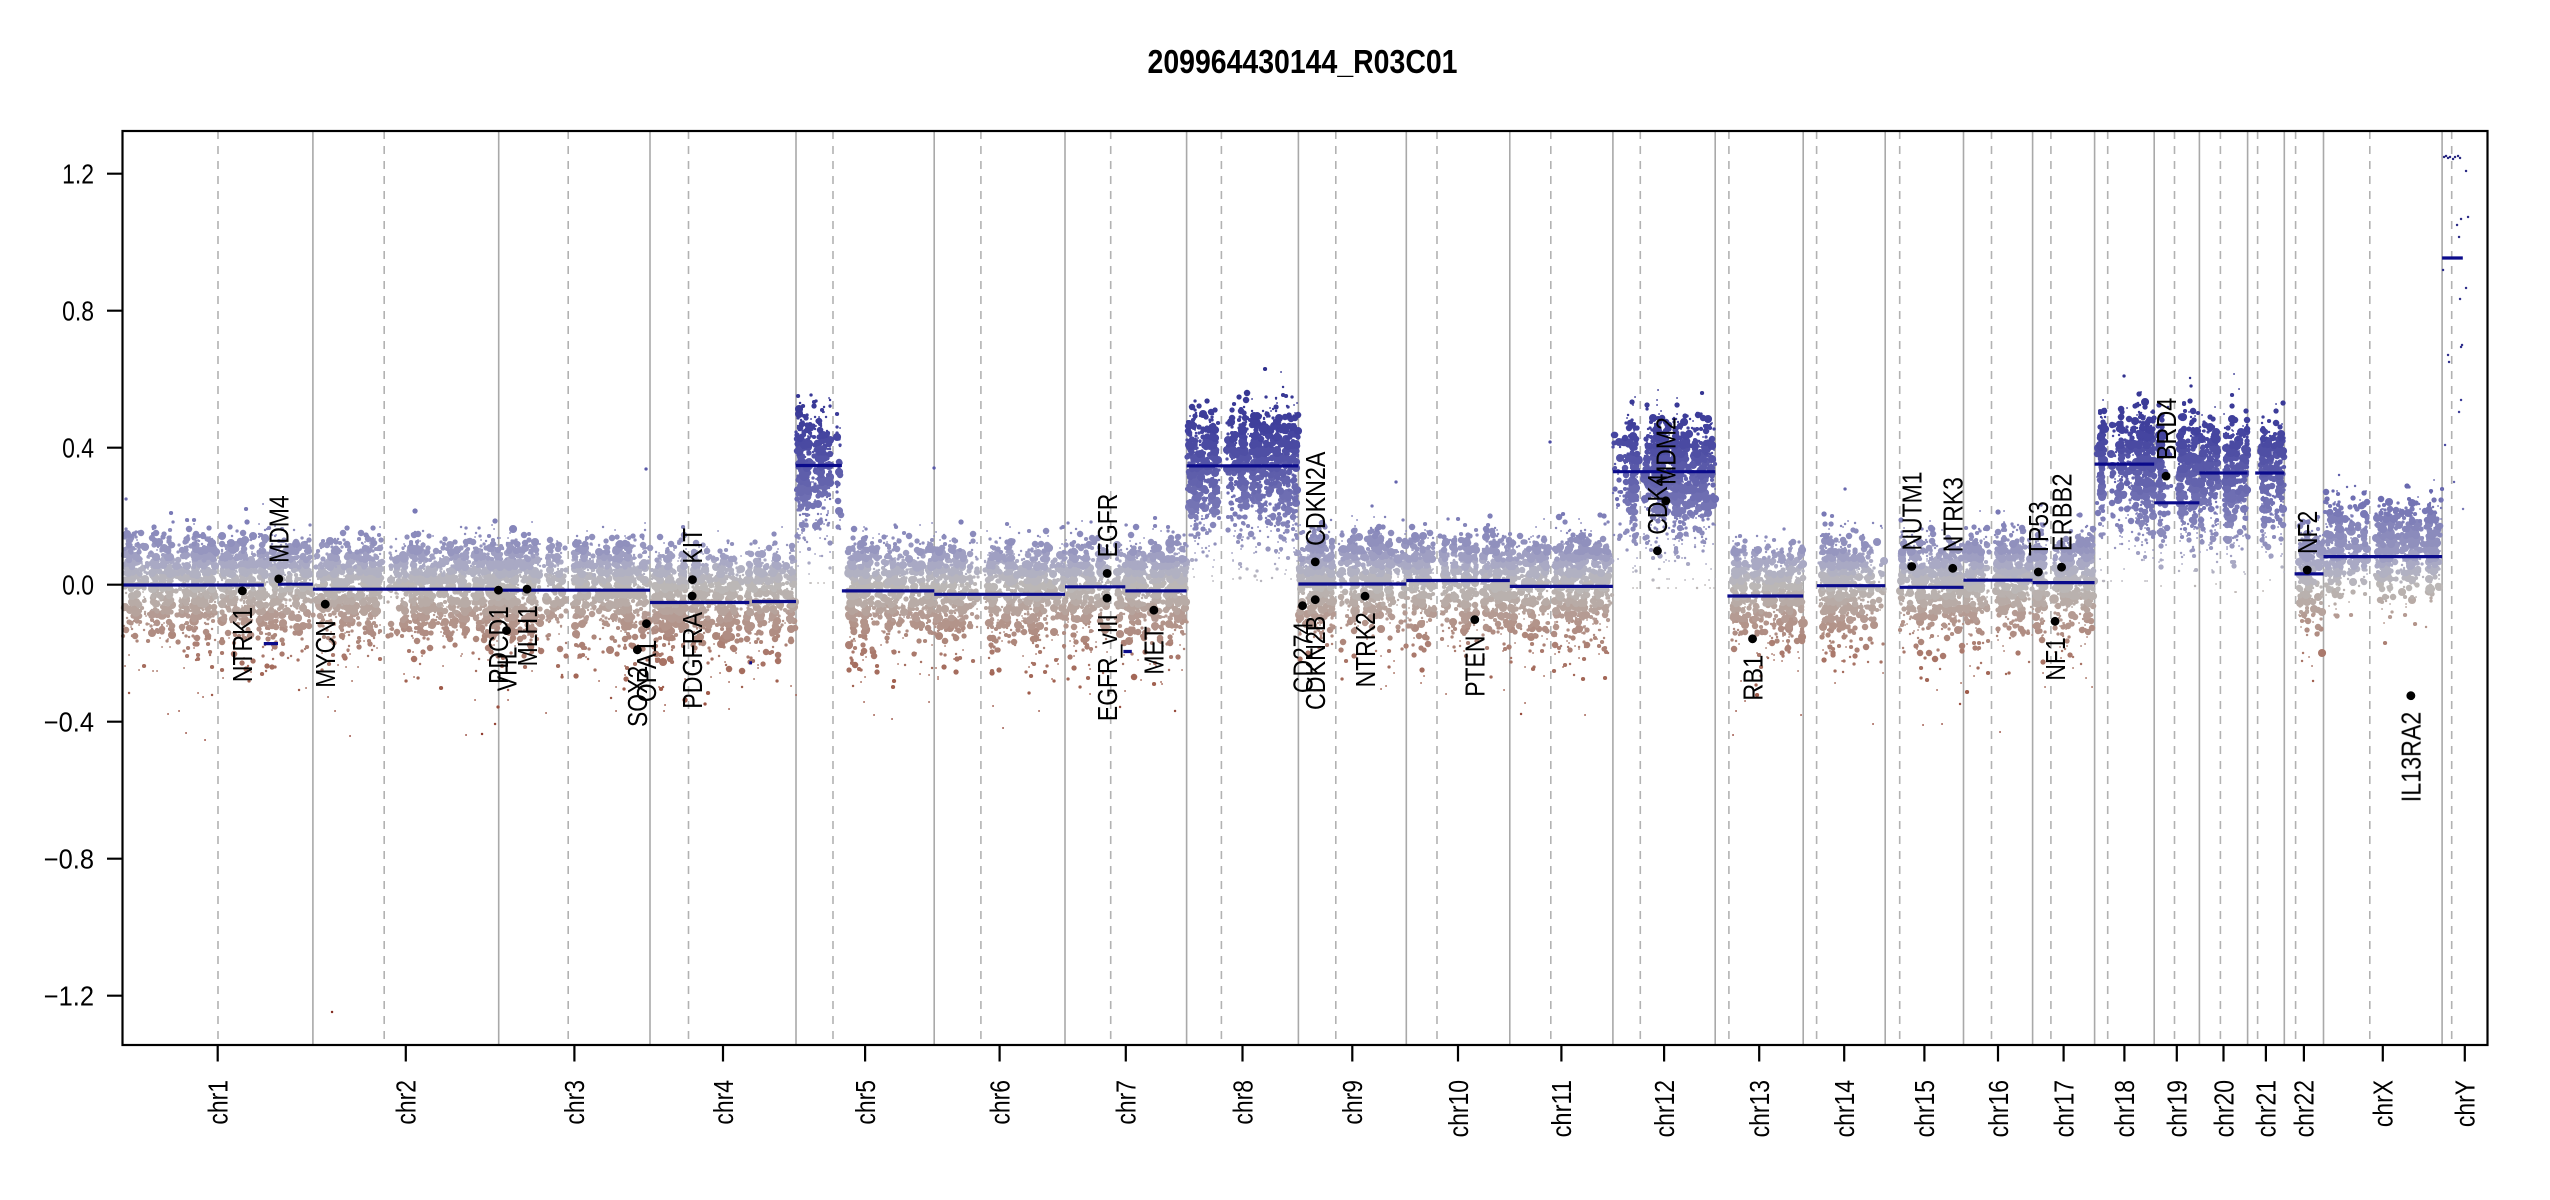  Describe the element at coordinates (574, 1102) in the screenshot. I see `svg-text: chr3` at that location.